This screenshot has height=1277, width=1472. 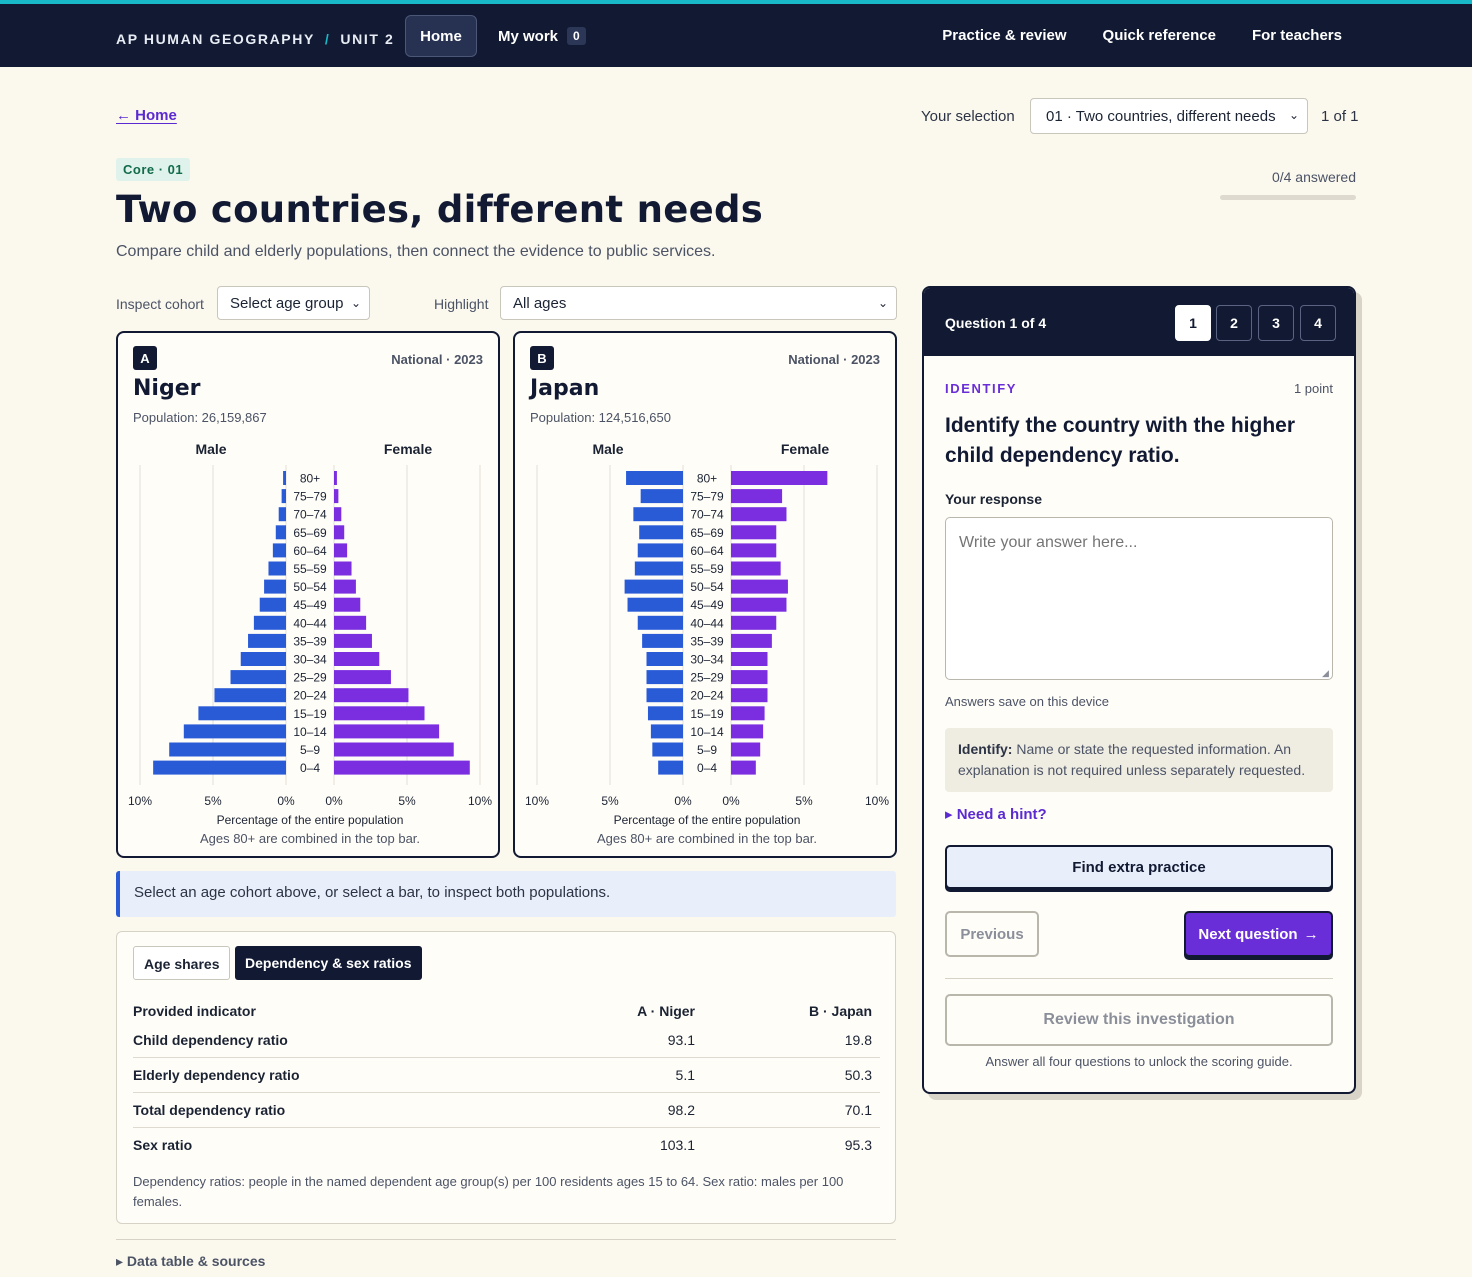 I want to click on next-question-button: Next question →, so click(x=1258, y=934).